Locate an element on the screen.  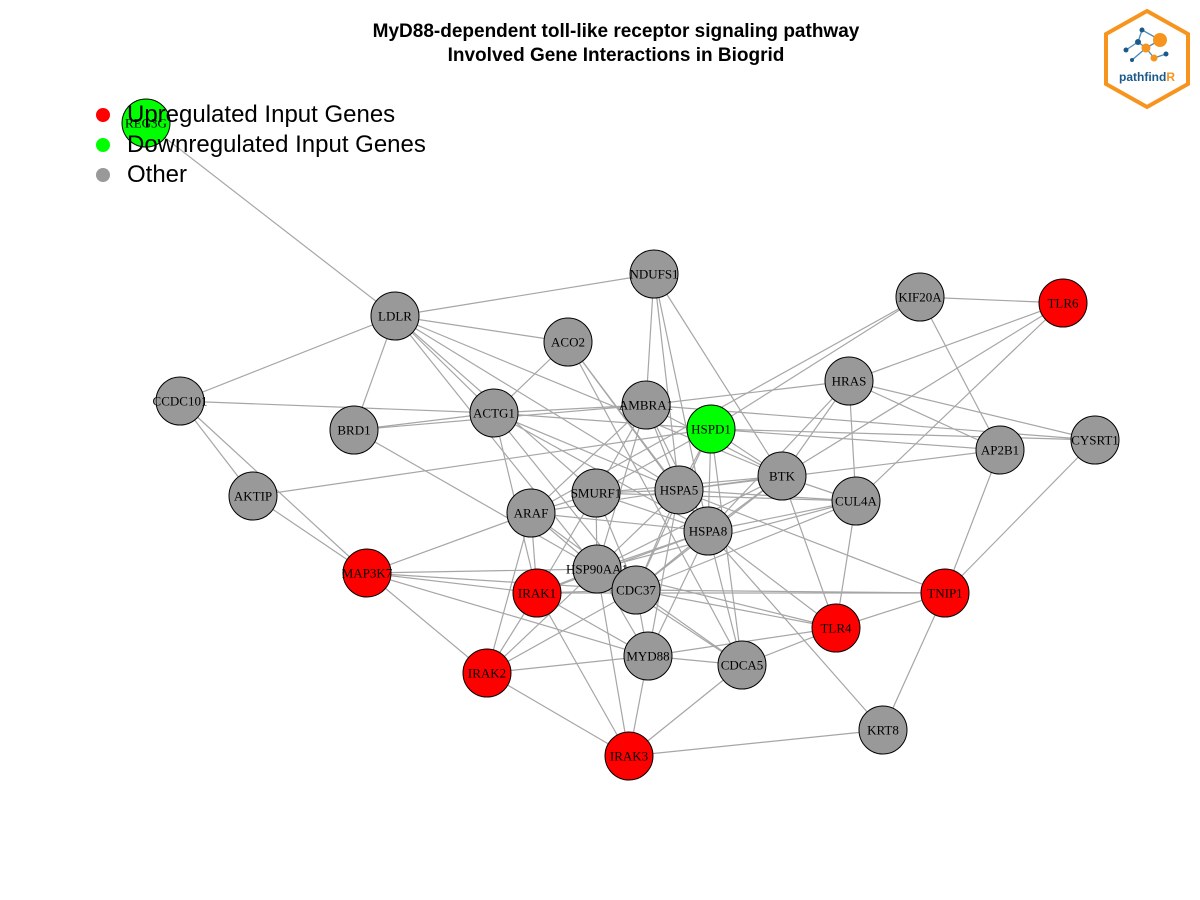
node-label-tlr6: TLR6 is located at coordinates (1063, 303).